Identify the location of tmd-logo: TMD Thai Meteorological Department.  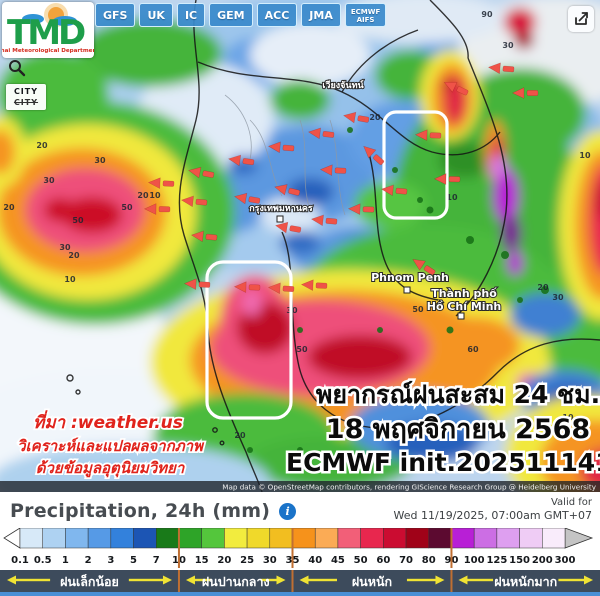
(49, 30).